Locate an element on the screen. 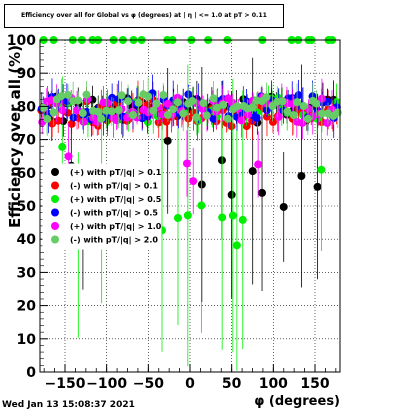 The image size is (400, 414). x-tick-label: −50 is located at coordinates (148, 384).